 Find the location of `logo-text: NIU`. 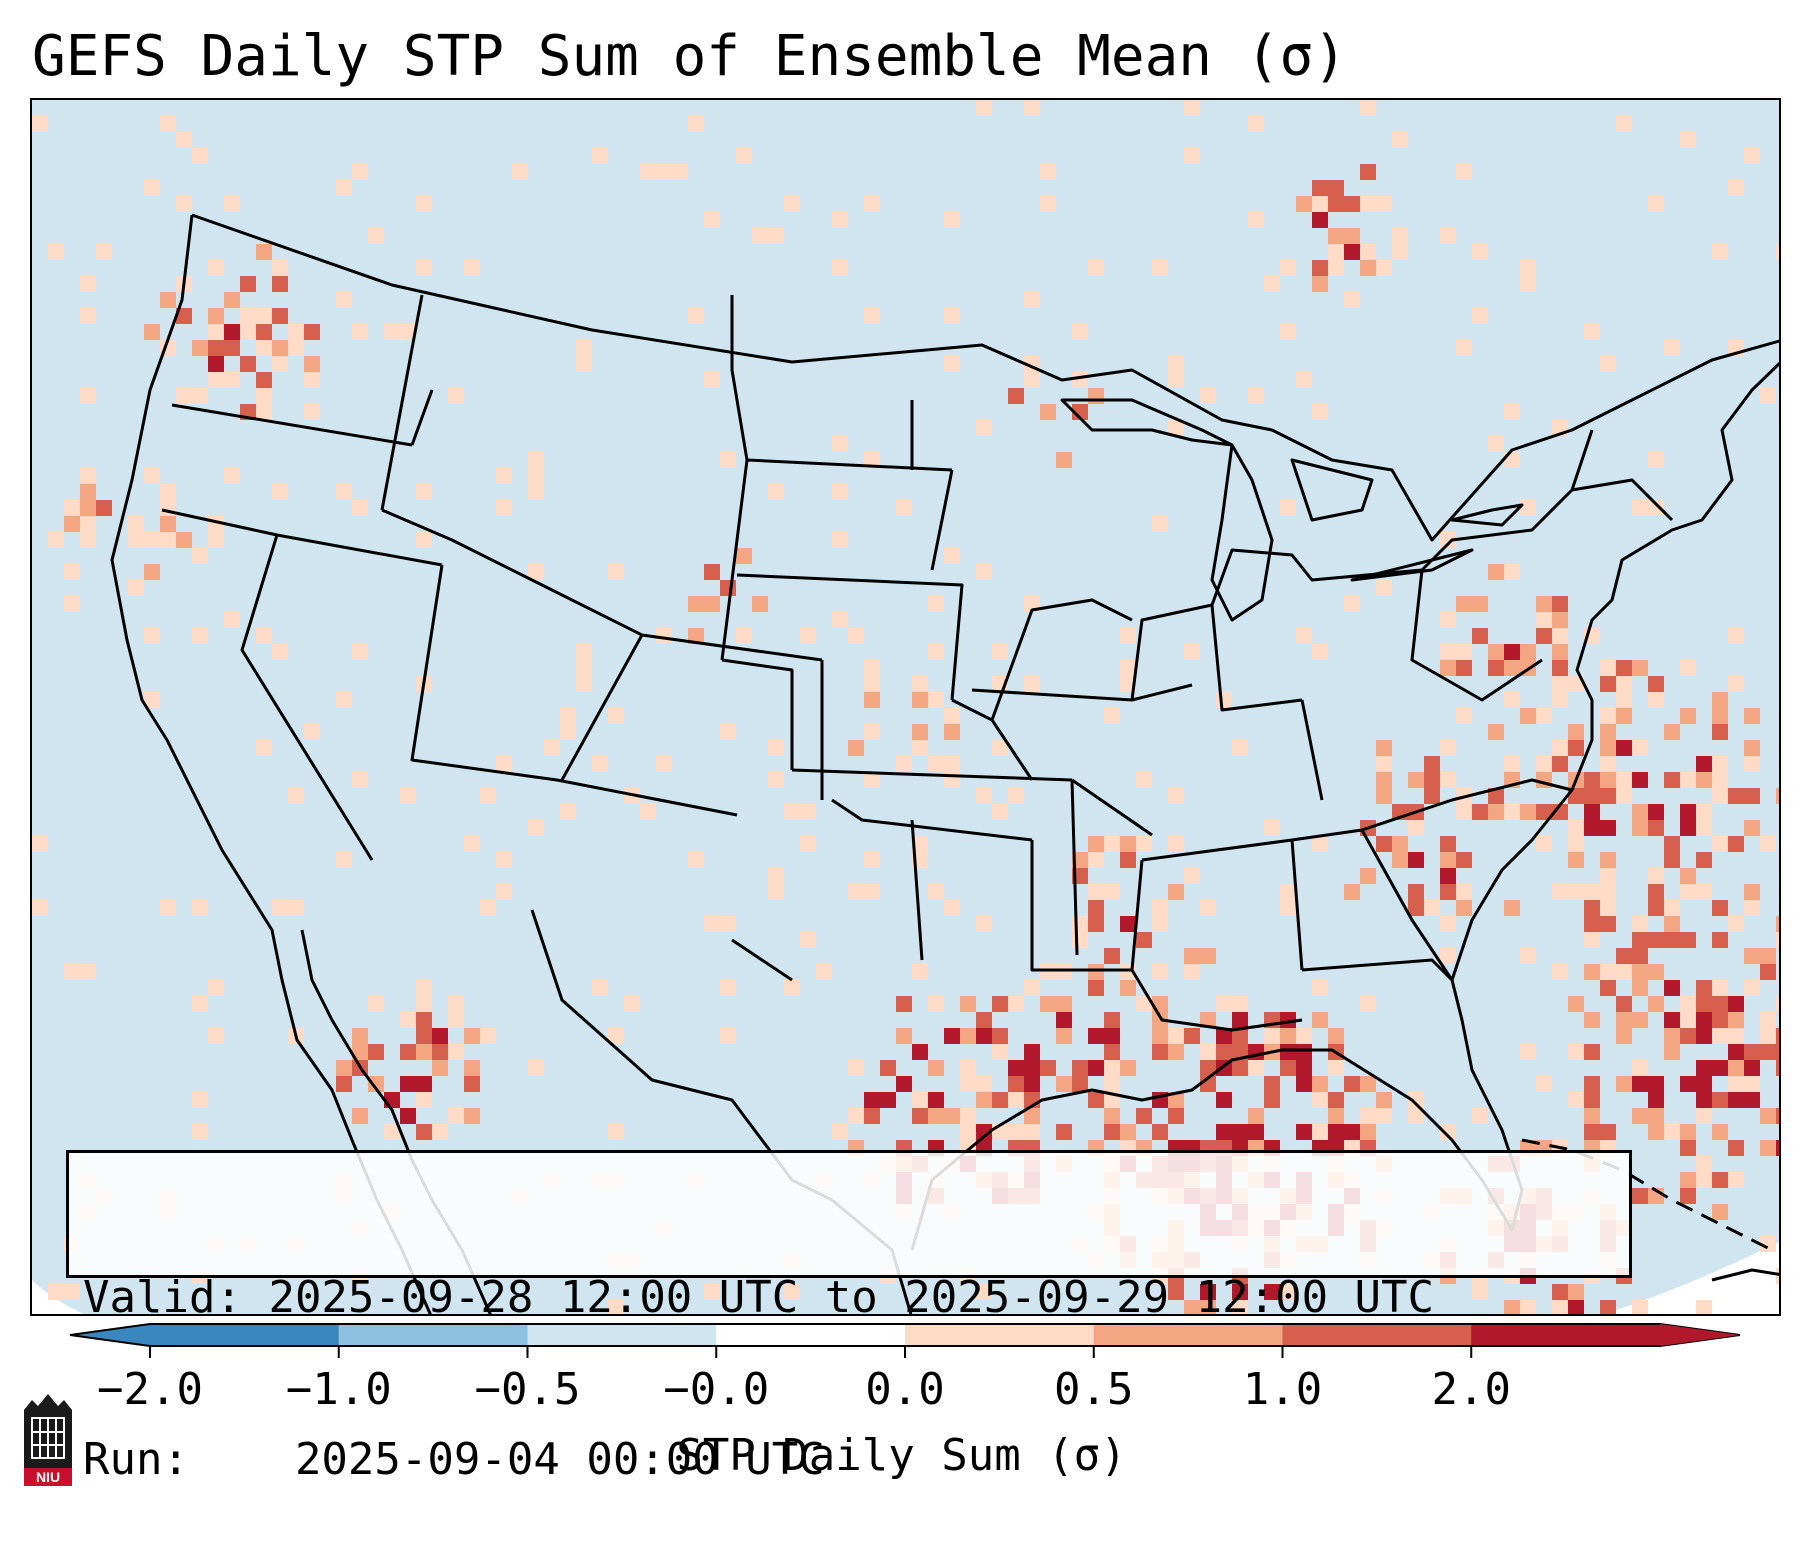

logo-text: NIU is located at coordinates (48, 1477).